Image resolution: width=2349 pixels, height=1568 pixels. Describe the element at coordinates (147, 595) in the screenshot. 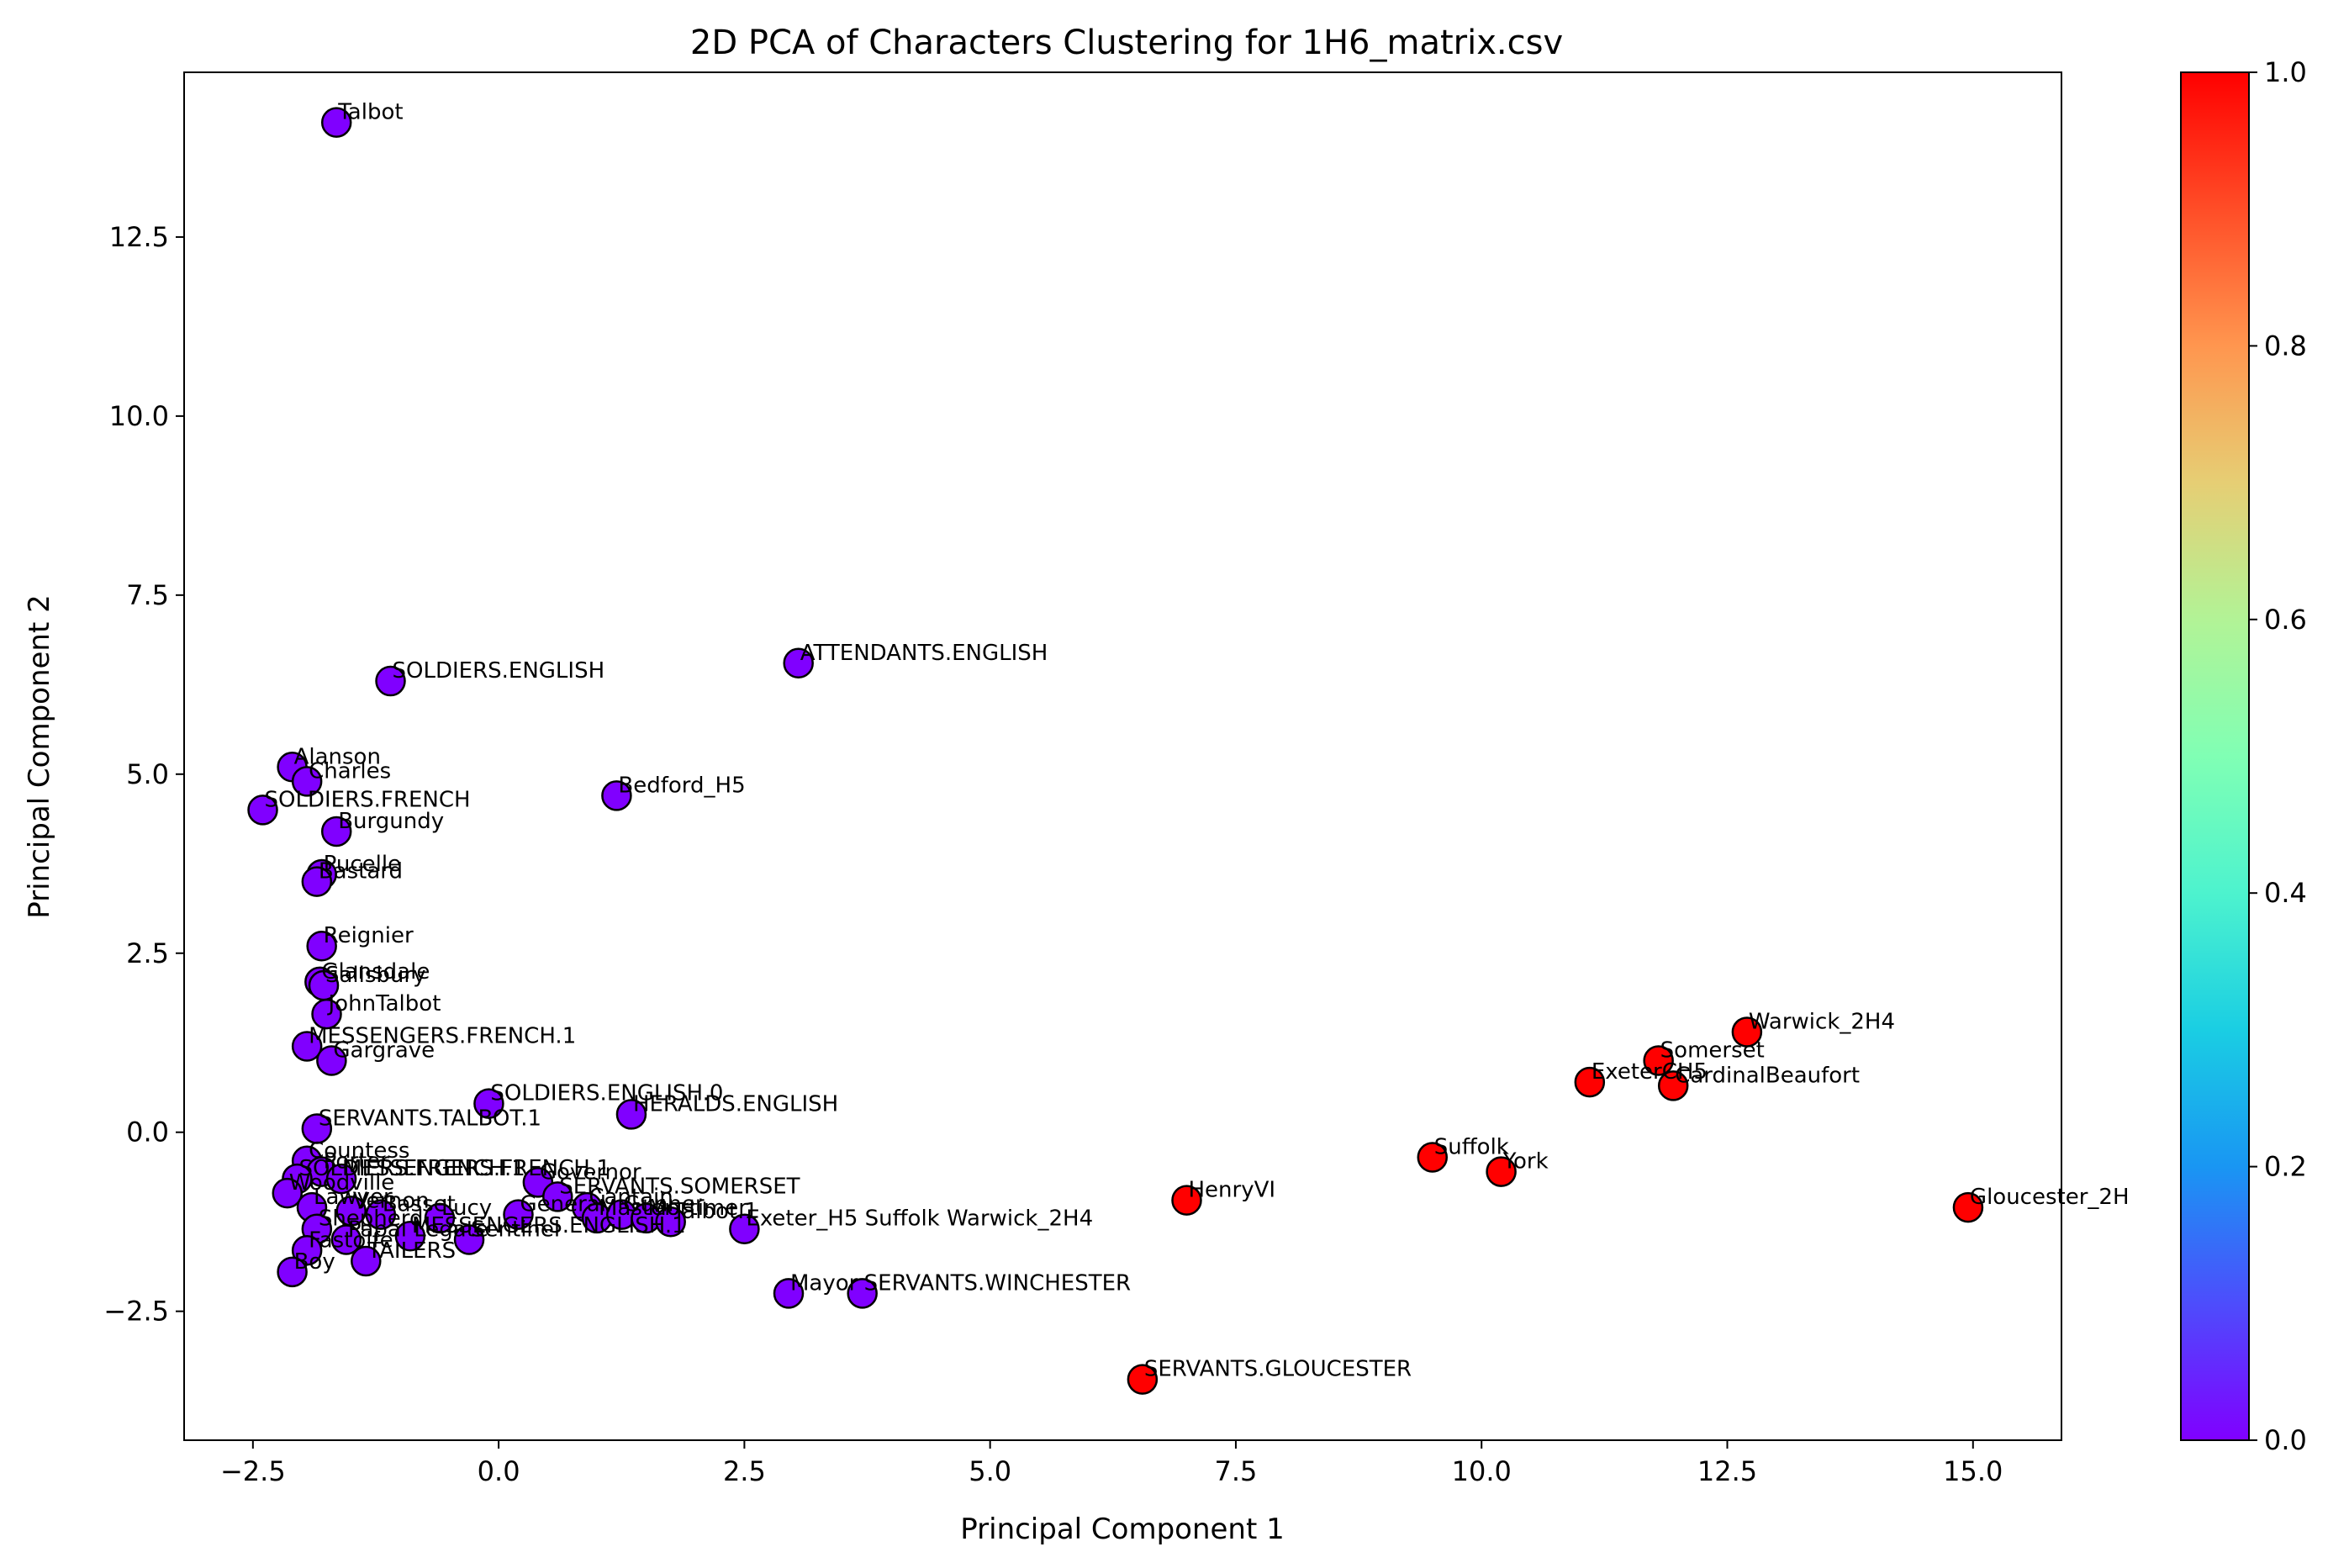

I see `y-tick-label: 7.5` at that location.